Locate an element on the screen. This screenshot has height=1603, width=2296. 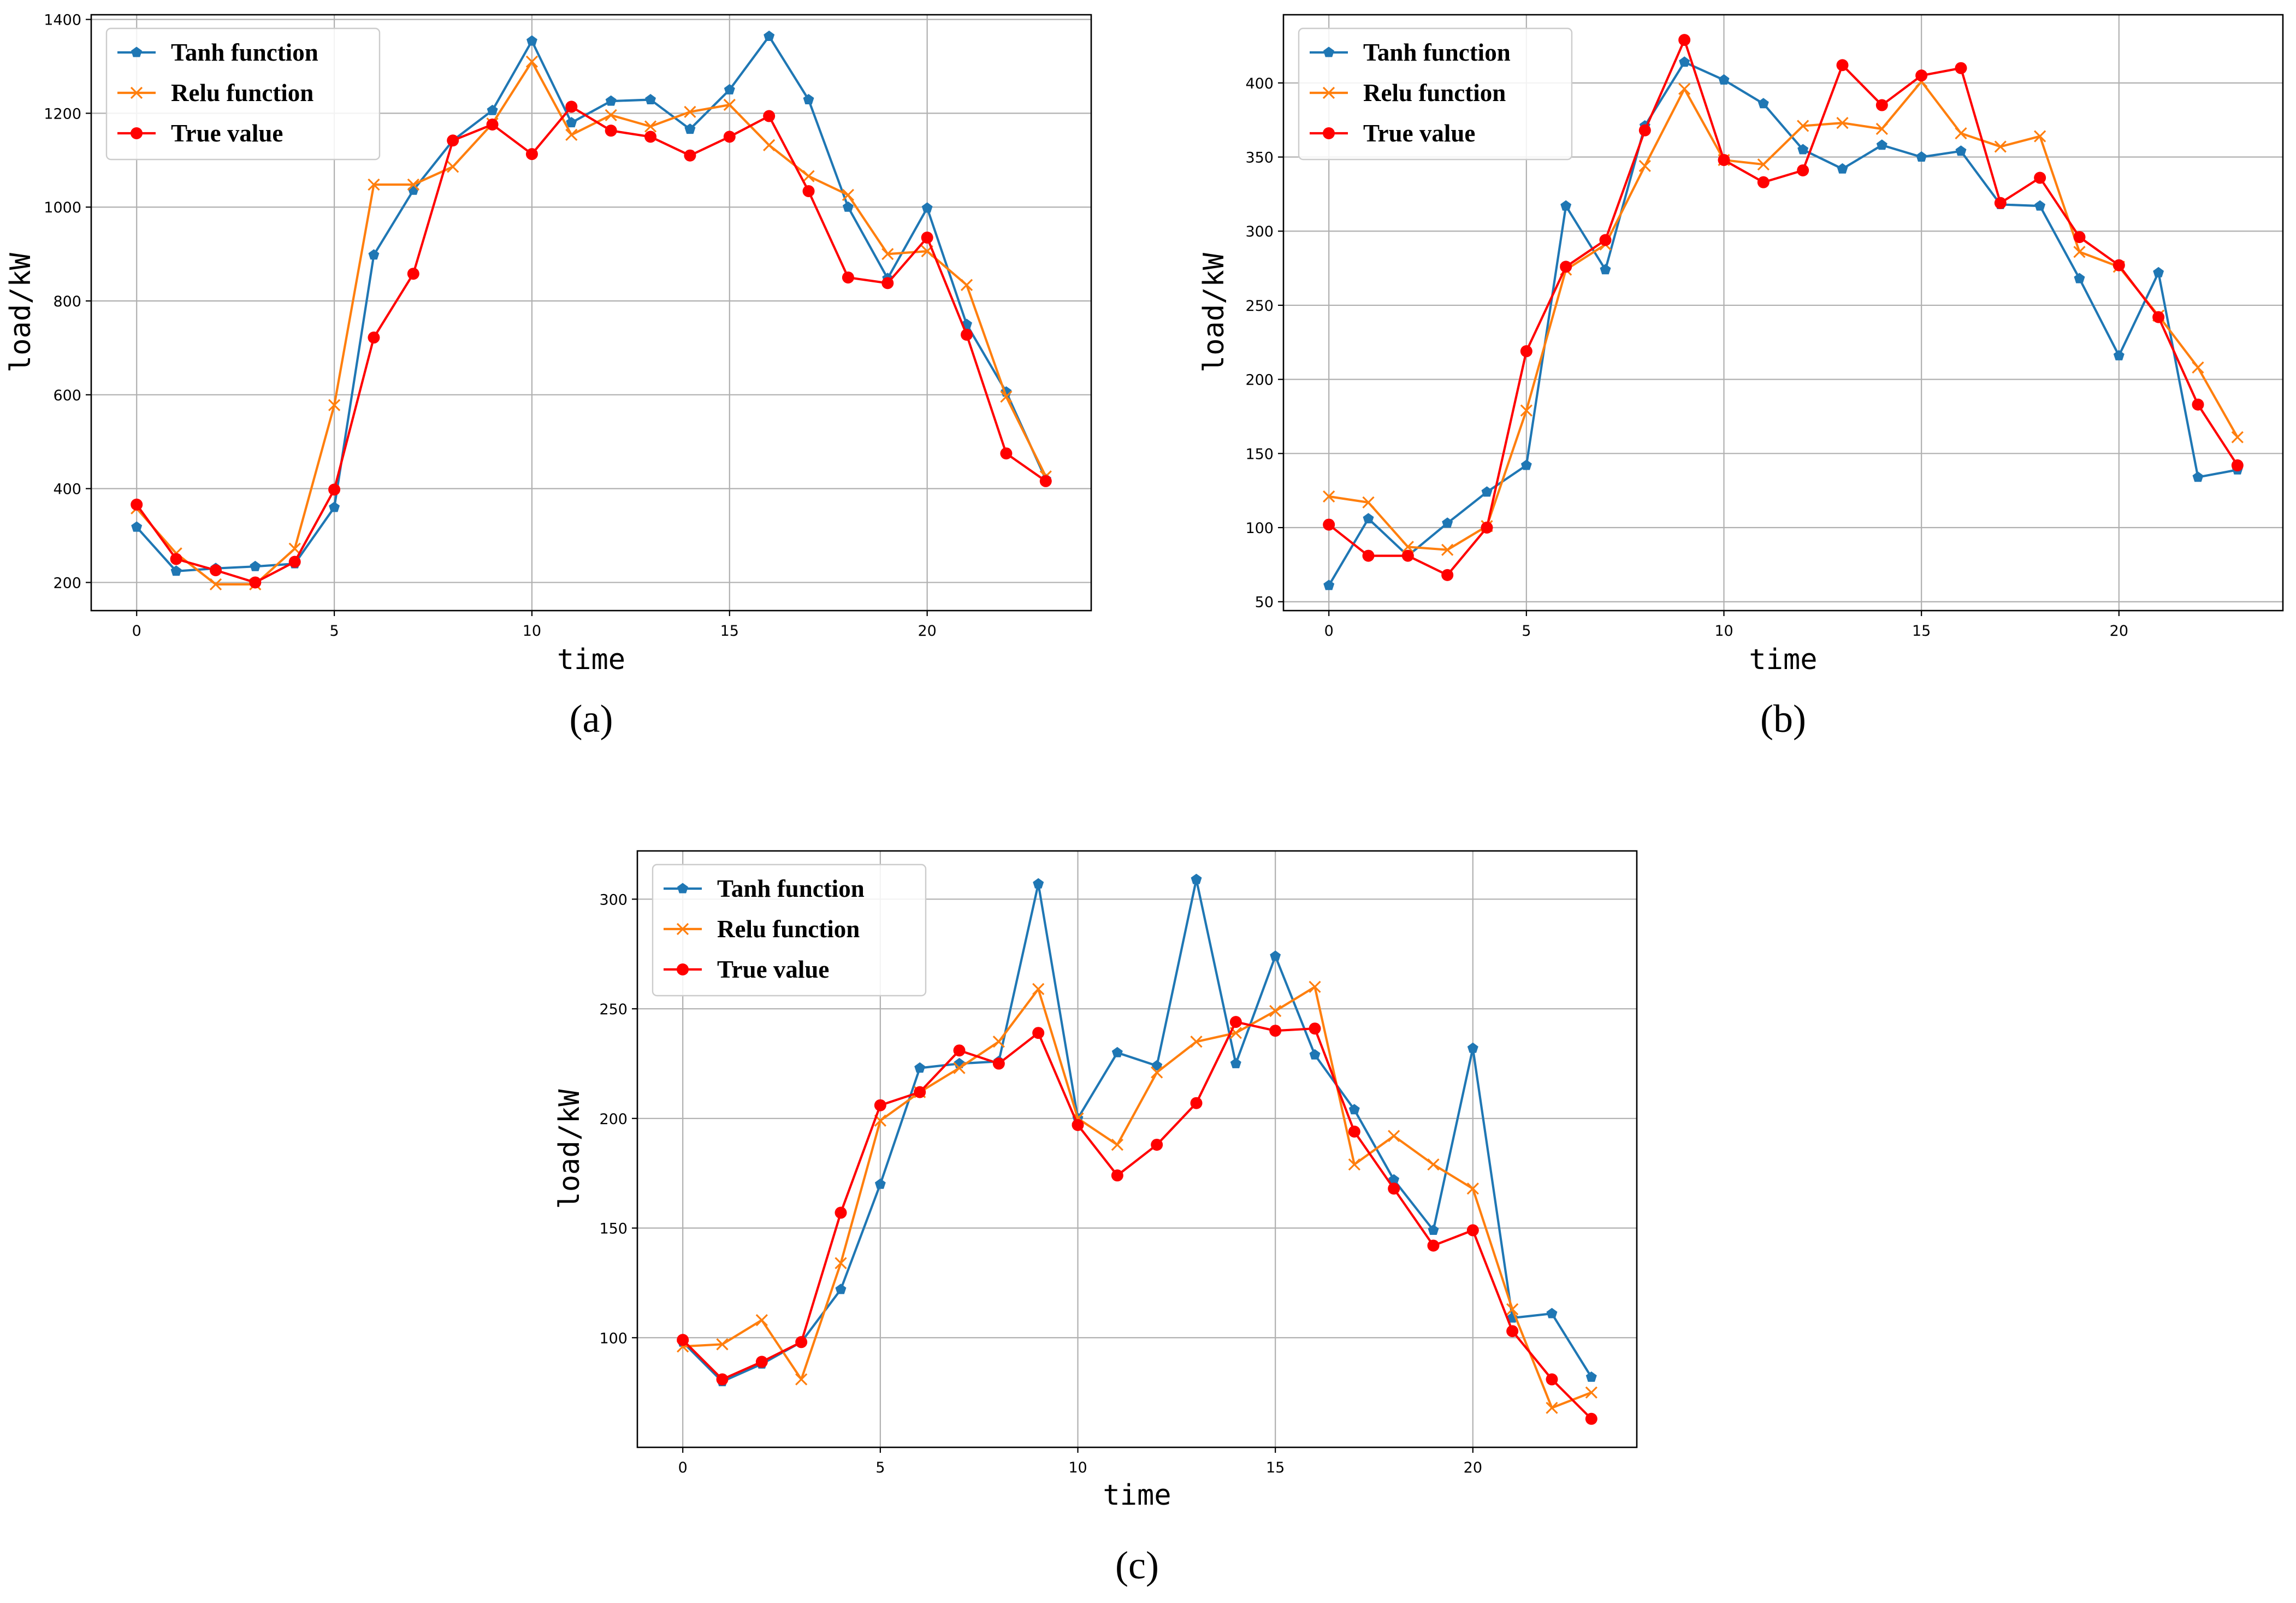
y-tick-label: 100 is located at coordinates (613, 1338).